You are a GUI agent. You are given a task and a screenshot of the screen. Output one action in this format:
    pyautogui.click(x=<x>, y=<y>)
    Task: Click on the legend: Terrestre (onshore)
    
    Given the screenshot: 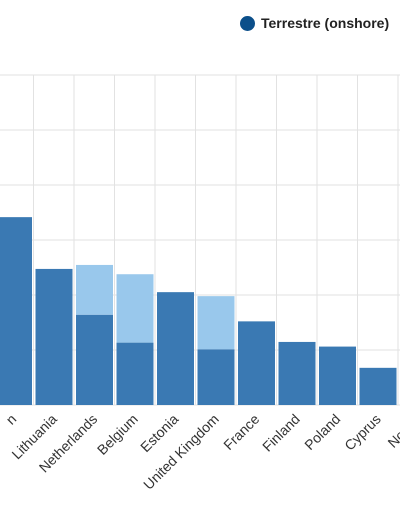 What is the action you would take?
    pyautogui.click(x=314, y=23)
    